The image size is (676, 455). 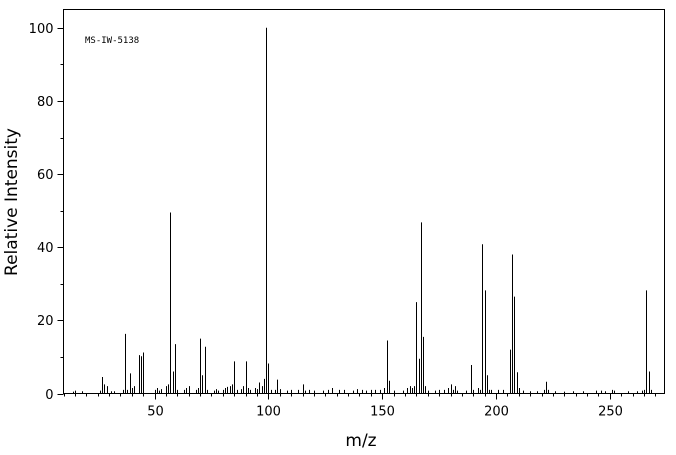 What do you see at coordinates (382, 412) in the screenshot?
I see `x-tick-label: 150` at bounding box center [382, 412].